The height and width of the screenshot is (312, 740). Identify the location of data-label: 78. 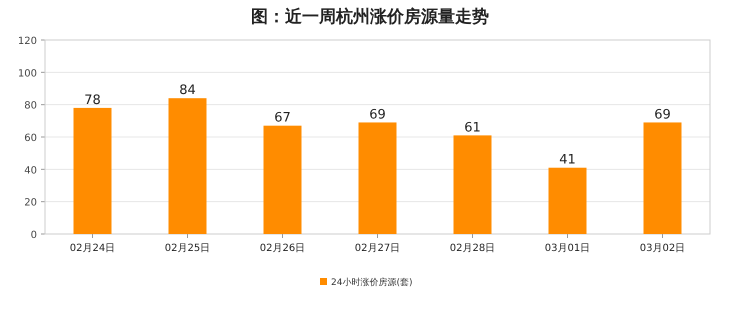
(92, 100).